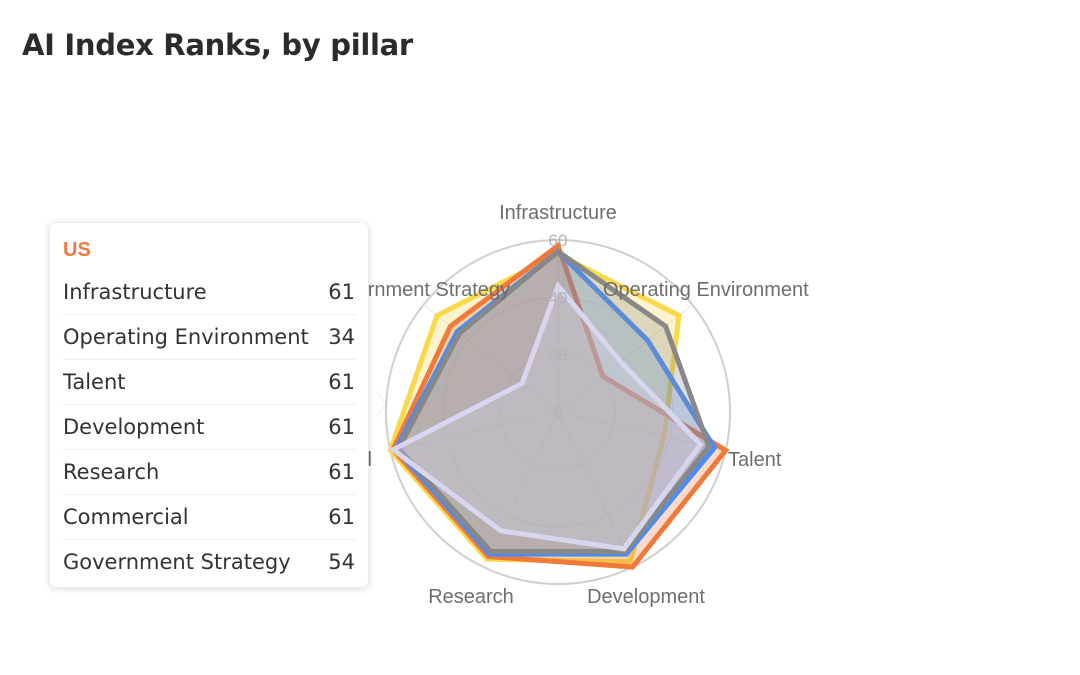 This screenshot has width=1080, height=675. Describe the element at coordinates (341, 562) in the screenshot. I see `tooltip-row-value: 54` at that location.